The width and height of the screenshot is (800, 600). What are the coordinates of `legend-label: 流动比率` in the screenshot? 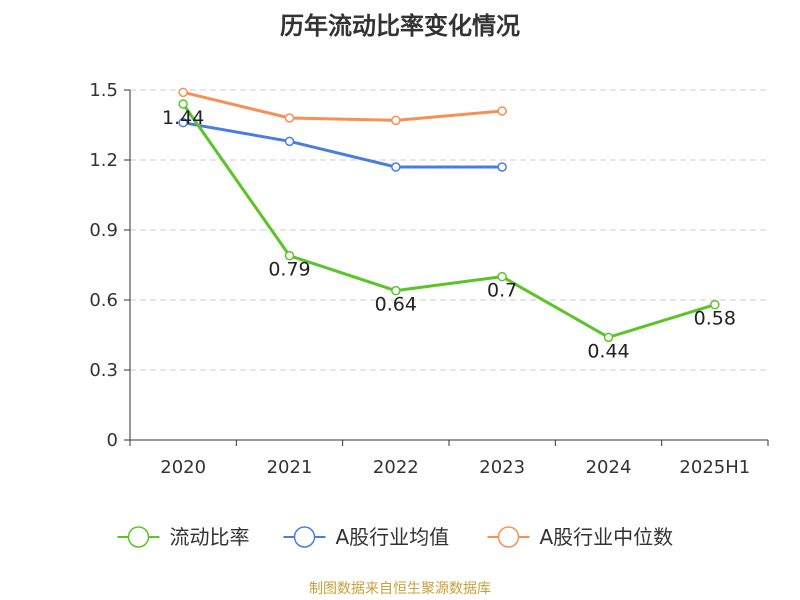 It's located at (210, 537).